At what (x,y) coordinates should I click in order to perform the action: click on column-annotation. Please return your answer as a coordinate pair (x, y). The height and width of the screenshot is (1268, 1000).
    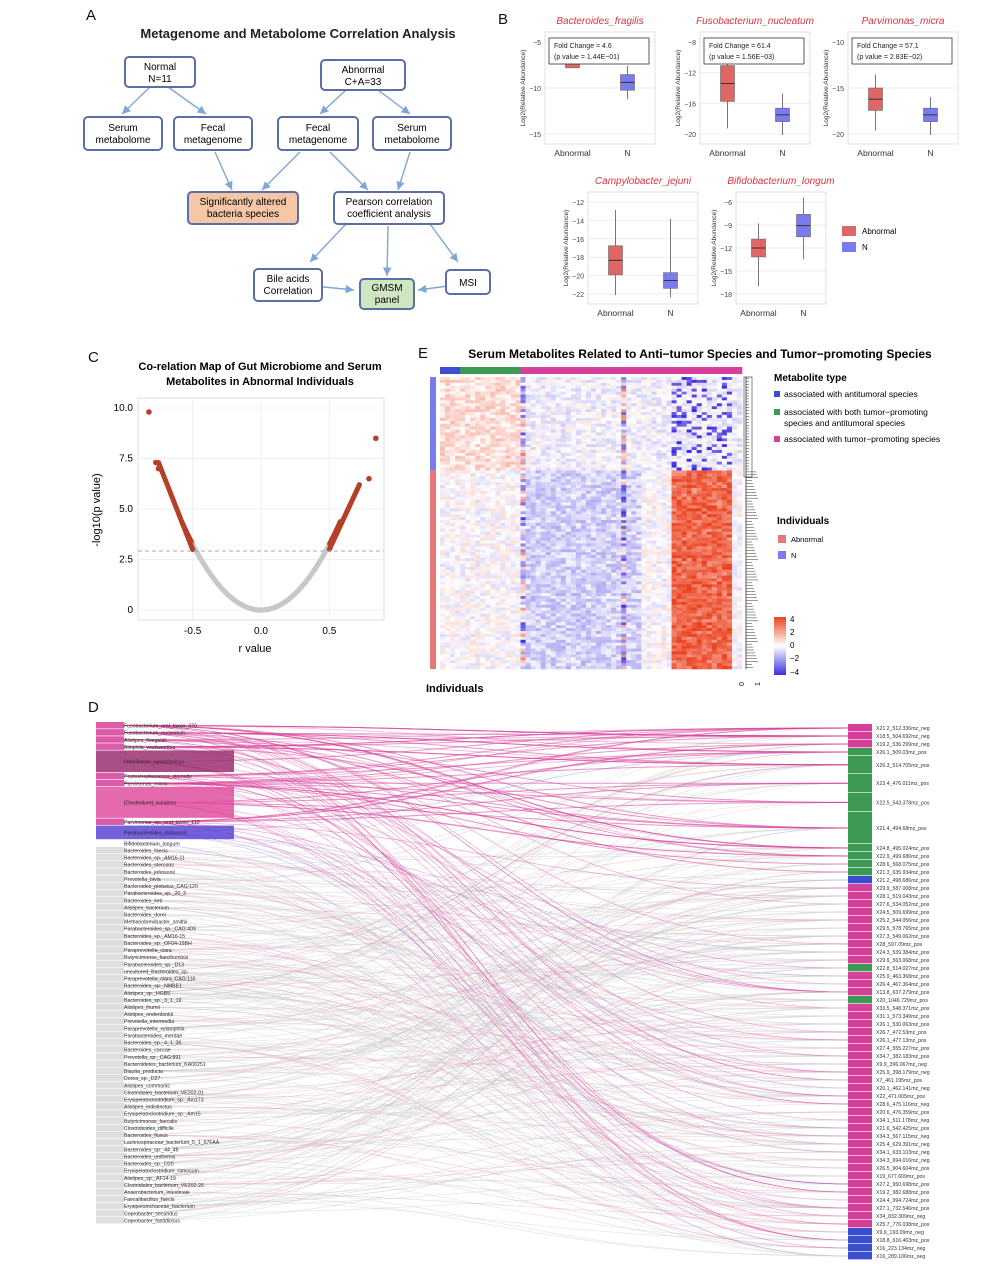
    Looking at the image, I should click on (714, 370).